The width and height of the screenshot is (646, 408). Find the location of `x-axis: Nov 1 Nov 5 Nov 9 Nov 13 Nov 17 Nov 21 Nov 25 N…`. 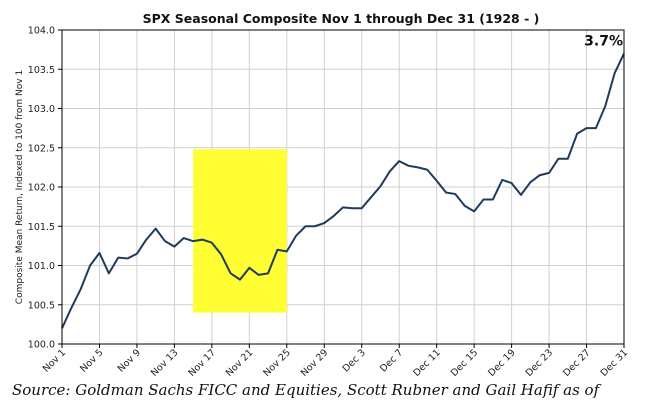

x-axis: Nov 1 Nov 5 Nov 9 Nov 13 Nov 17 Nov 21 Nov 25 N… is located at coordinates (335, 361).